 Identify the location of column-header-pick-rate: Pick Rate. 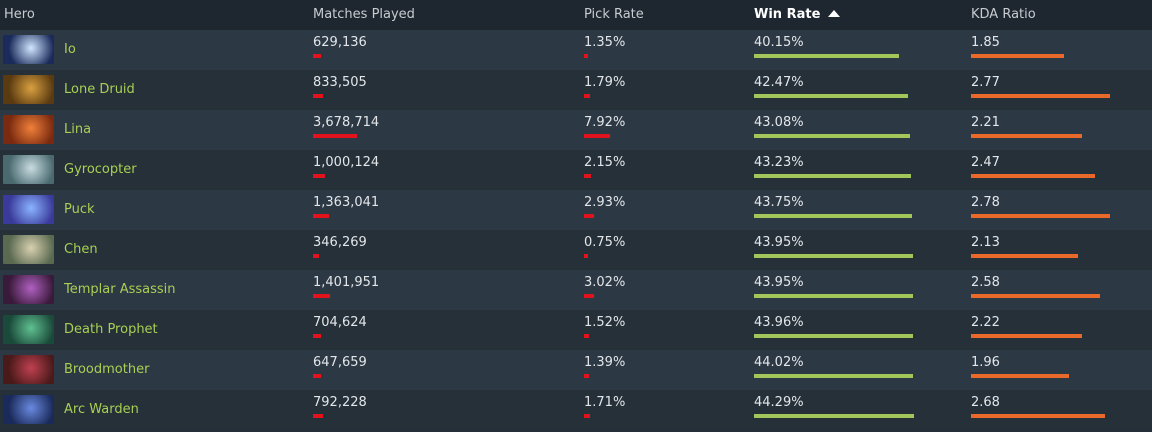
(614, 14).